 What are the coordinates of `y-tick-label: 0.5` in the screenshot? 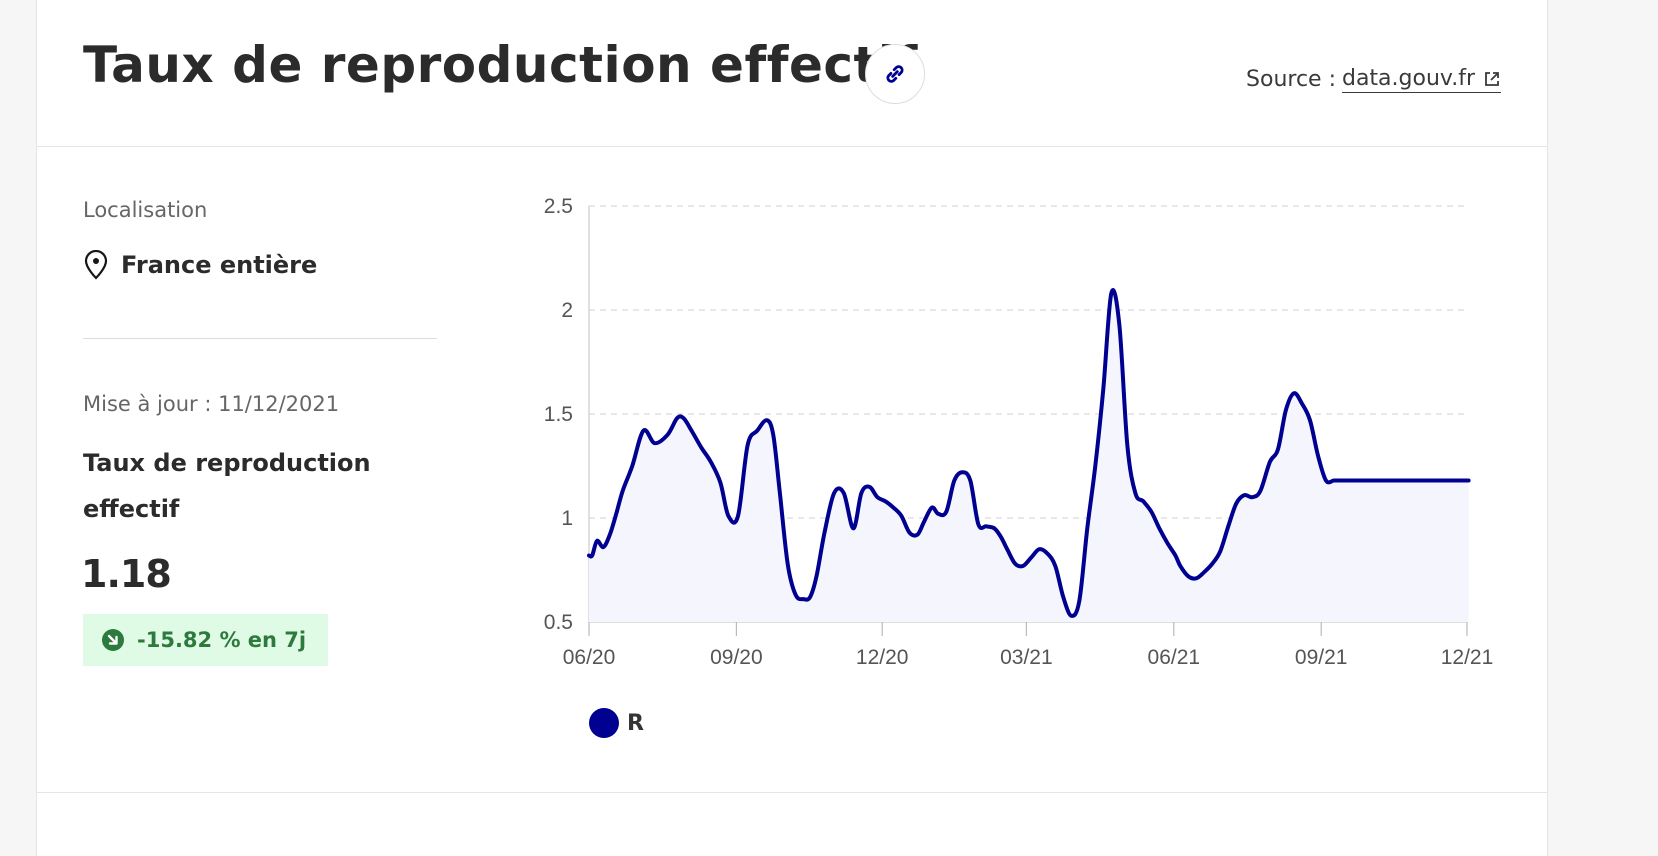 It's located at (558, 622).